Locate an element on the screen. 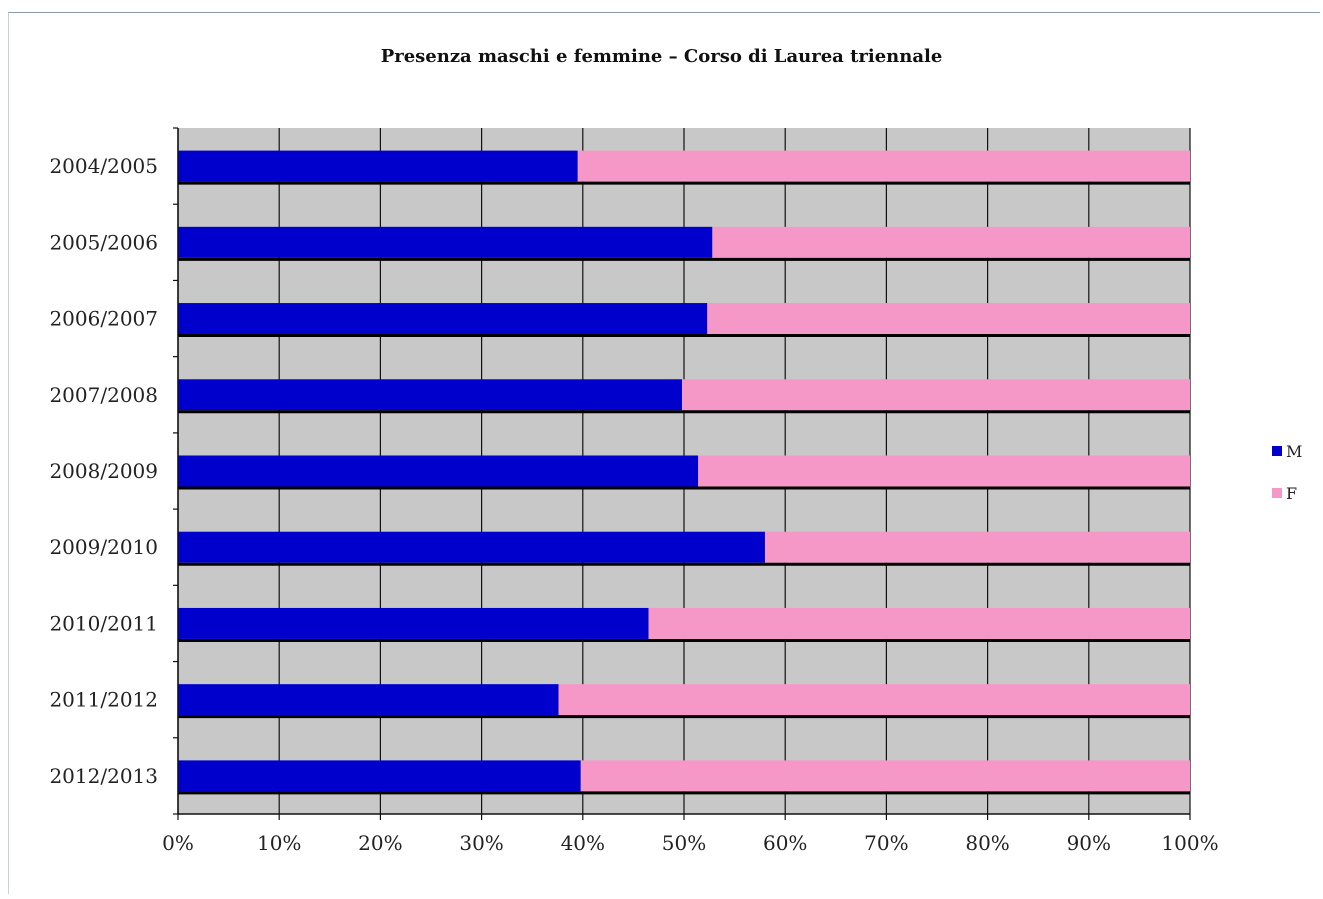 The width and height of the screenshot is (1323, 899). x-tick-label: 60% is located at coordinates (785, 843).